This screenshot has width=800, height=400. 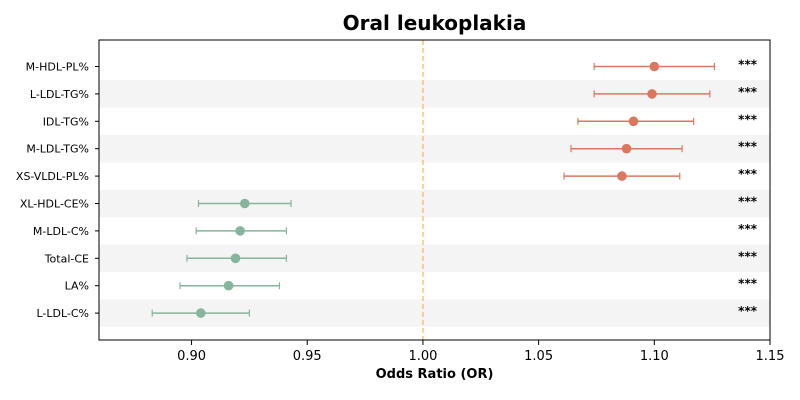 What do you see at coordinates (57, 149) in the screenshot?
I see `y-tick-label: M-LDL-TG%` at bounding box center [57, 149].